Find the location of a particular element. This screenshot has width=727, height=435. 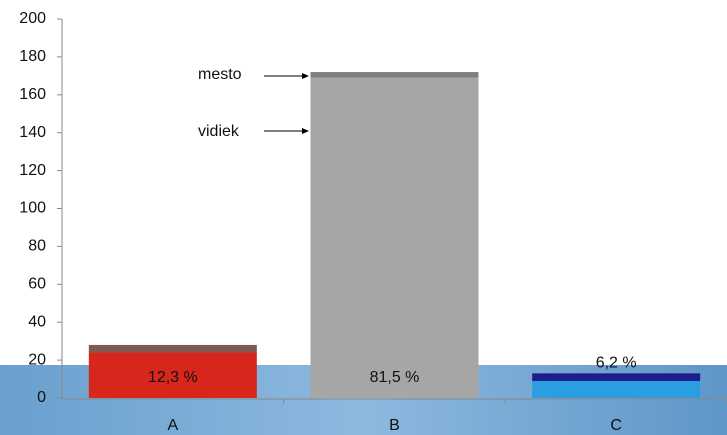

annotation-mesto: mesto is located at coordinates (220, 74).